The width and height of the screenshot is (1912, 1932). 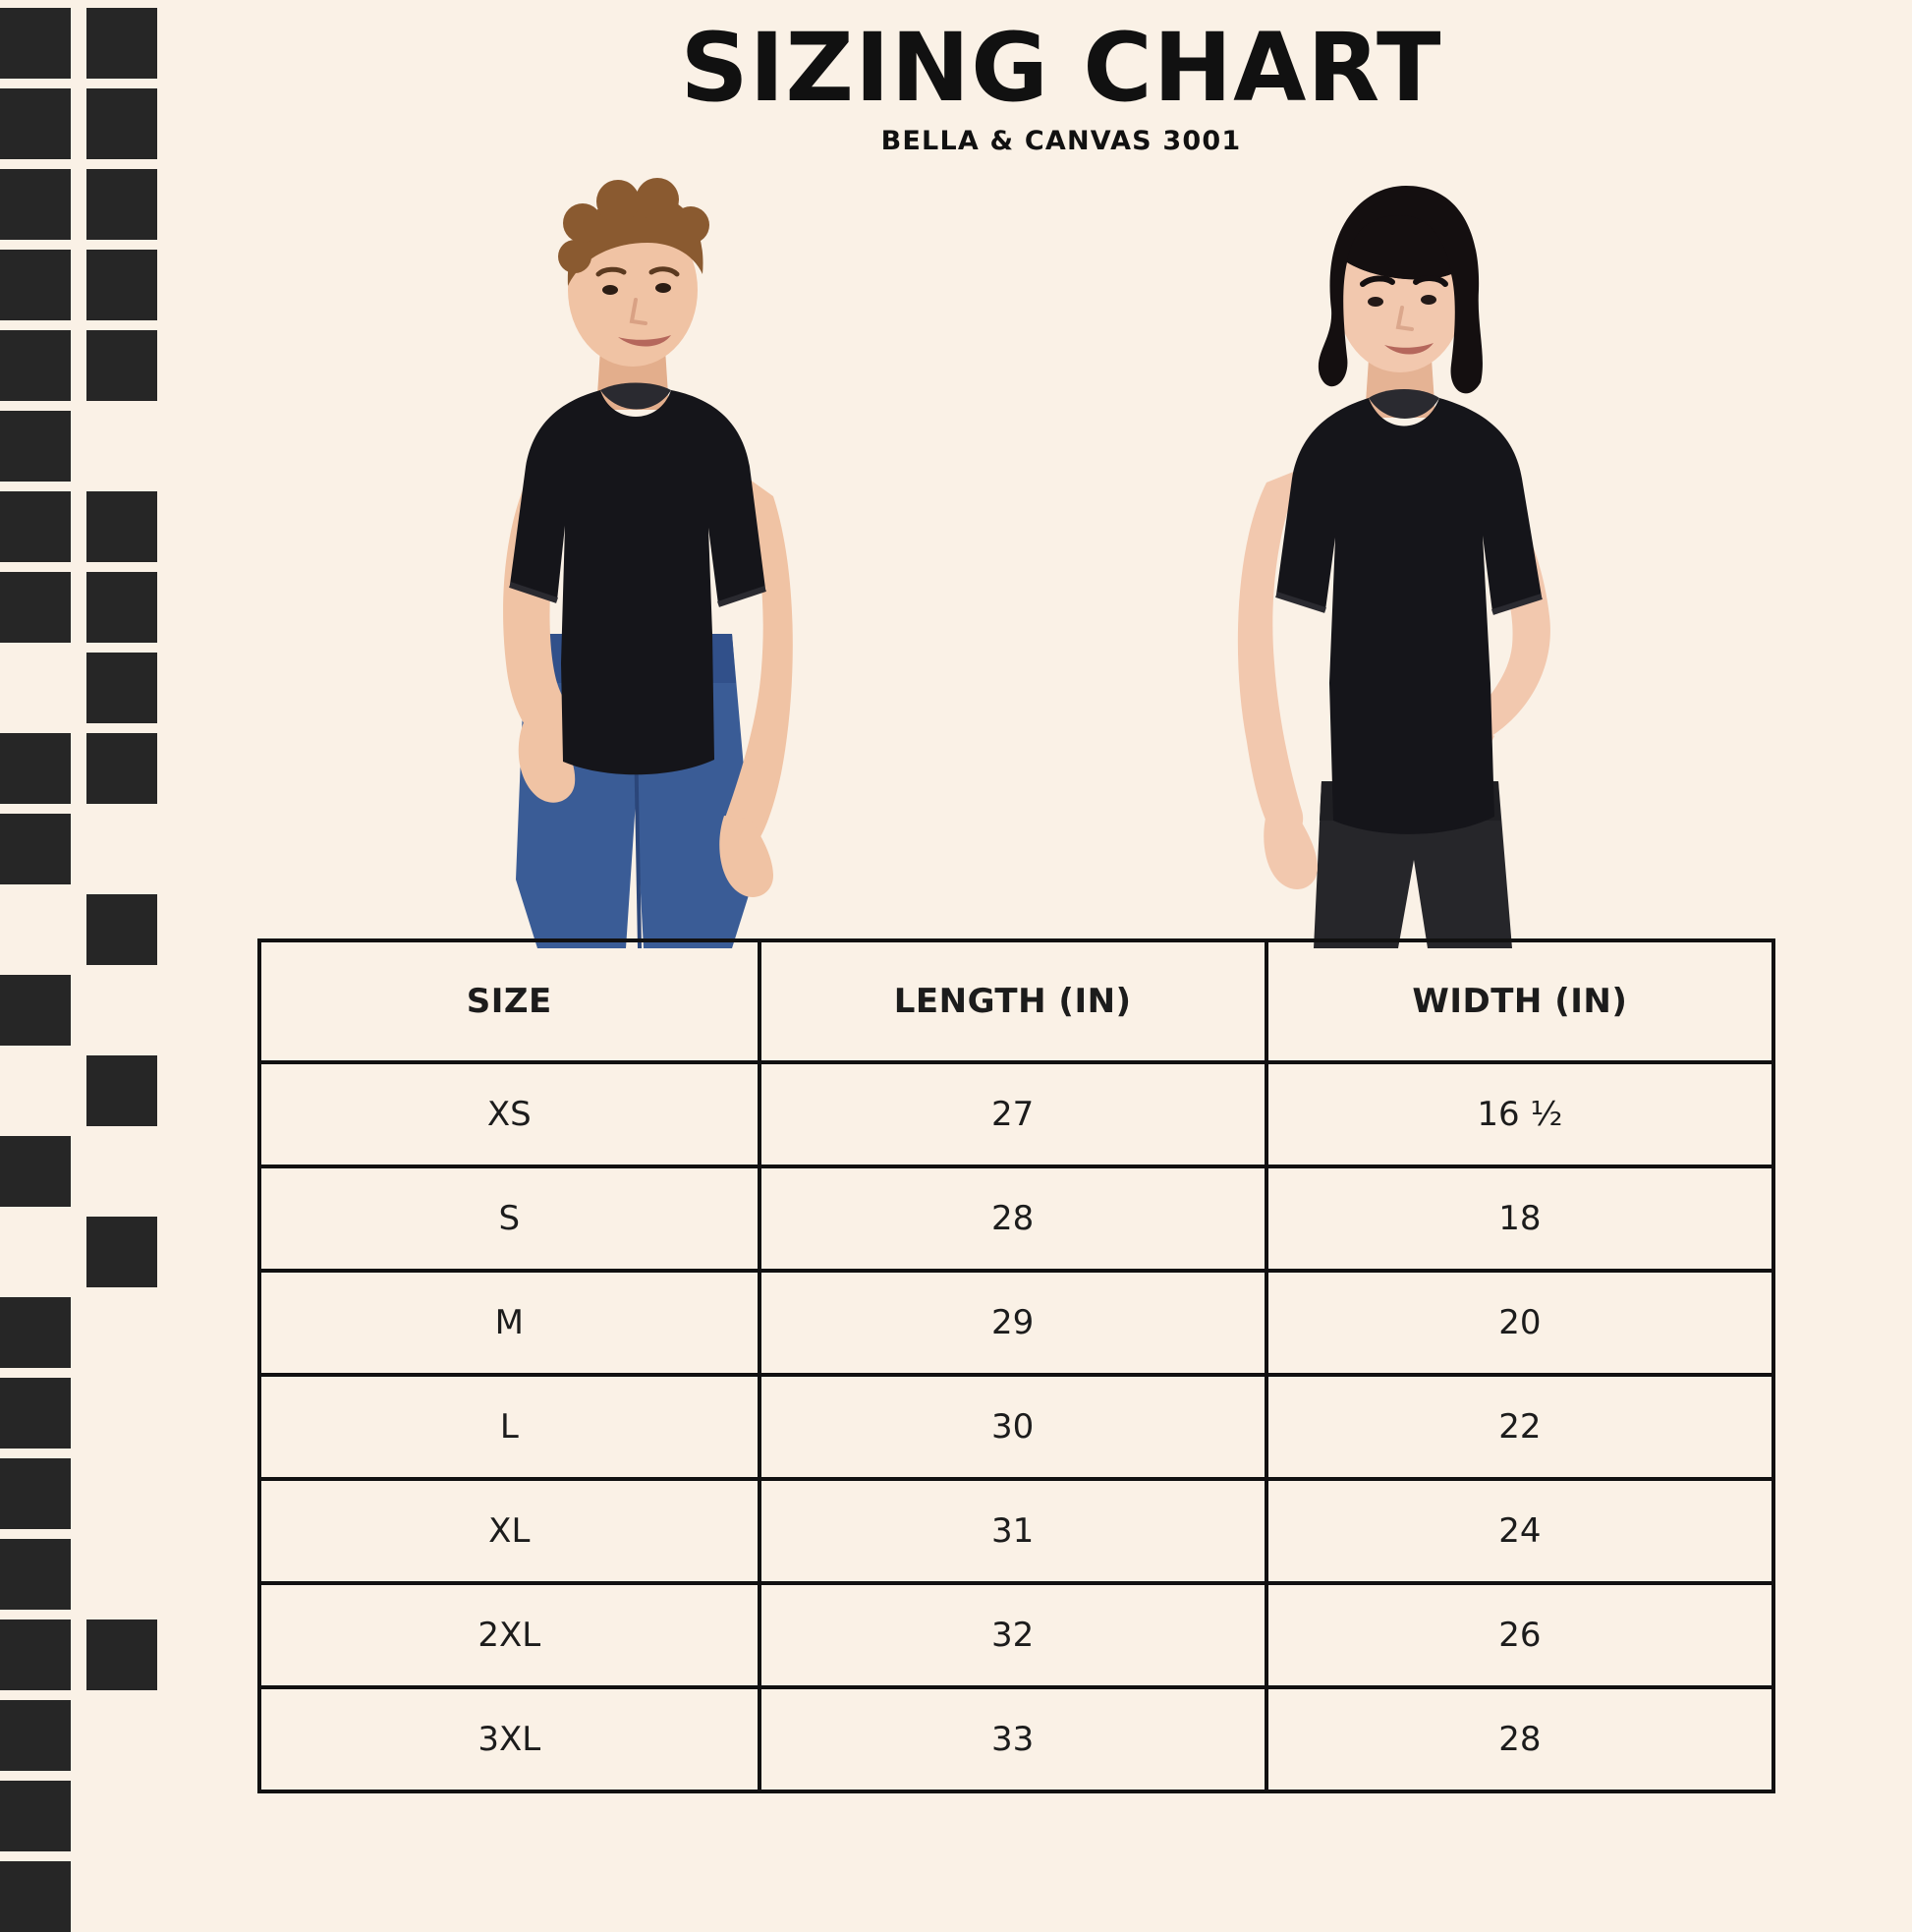 What do you see at coordinates (1061, 68) in the screenshot?
I see `page-title: SIZING CHART` at bounding box center [1061, 68].